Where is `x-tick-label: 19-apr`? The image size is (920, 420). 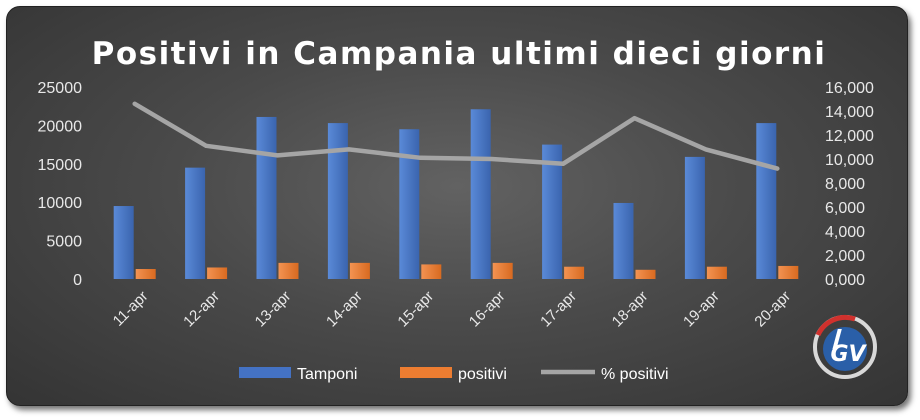 x-tick-label: 19-apr is located at coordinates (701, 309).